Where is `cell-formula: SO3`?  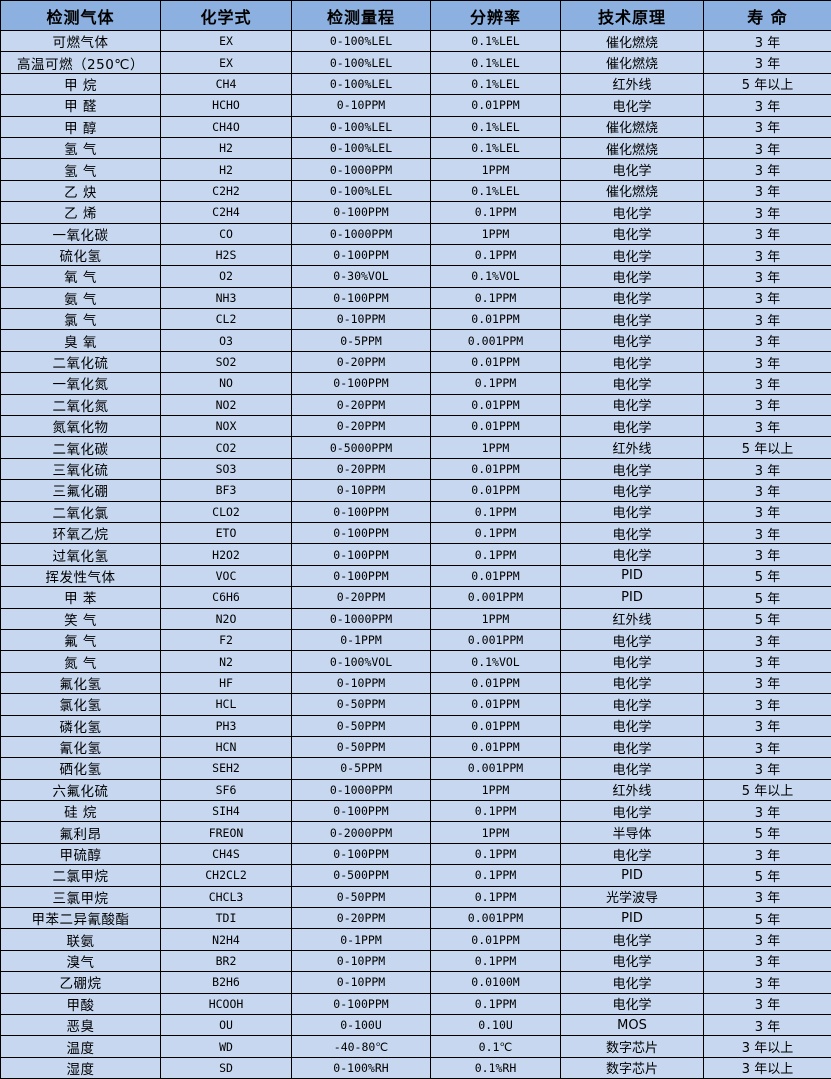 cell-formula: SO3 is located at coordinates (226, 468).